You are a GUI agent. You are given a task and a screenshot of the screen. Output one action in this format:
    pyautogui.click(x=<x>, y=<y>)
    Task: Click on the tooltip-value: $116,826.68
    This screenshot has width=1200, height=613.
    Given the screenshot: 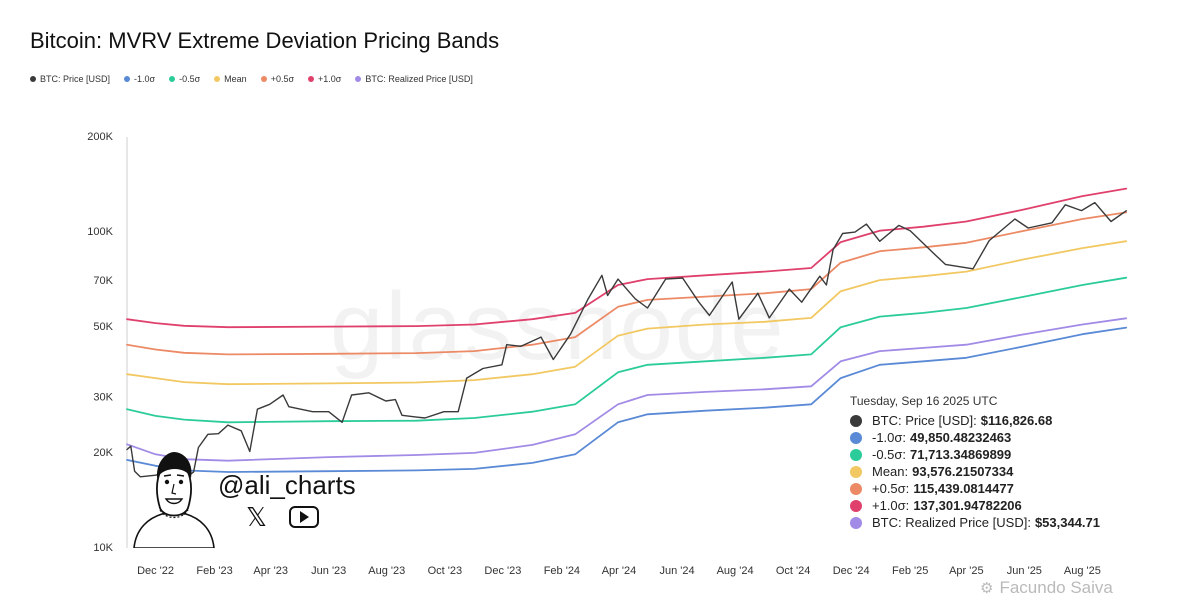 What is the action you would take?
    pyautogui.click(x=1016, y=420)
    